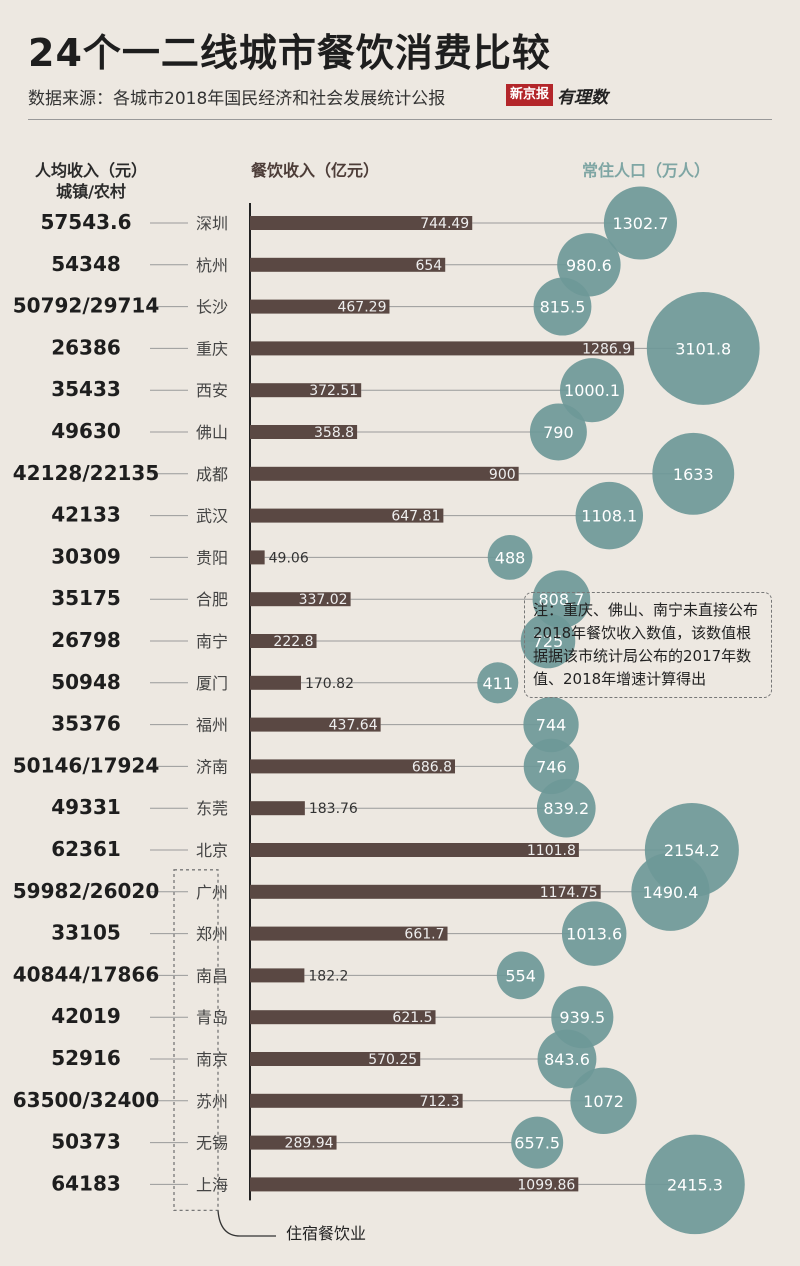 The height and width of the screenshot is (1266, 800). What do you see at coordinates (86, 1016) in the screenshot?
I see `income-label: 42019` at bounding box center [86, 1016].